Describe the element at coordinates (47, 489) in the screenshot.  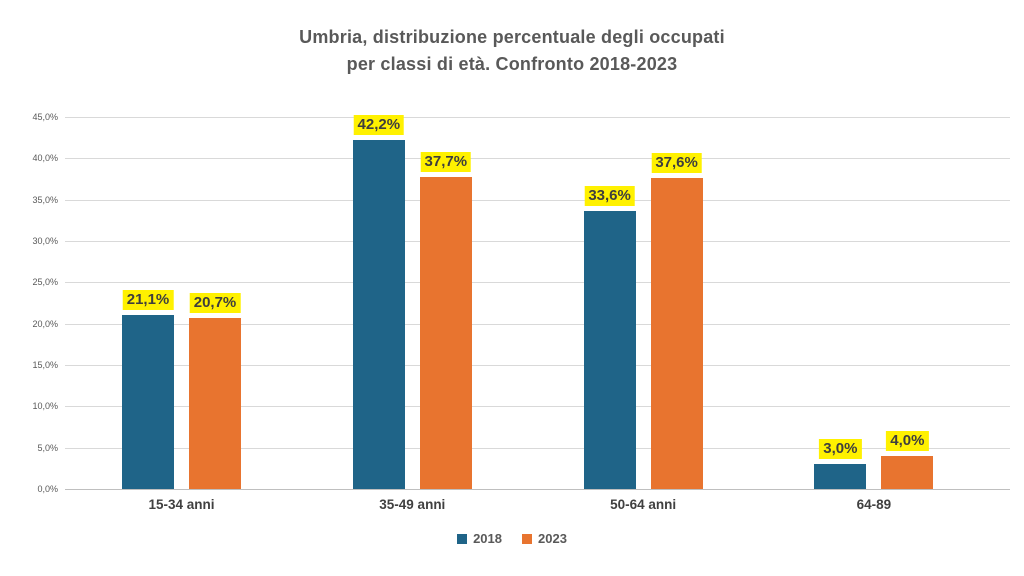
I see `y-tick-label: 0,0%` at that location.